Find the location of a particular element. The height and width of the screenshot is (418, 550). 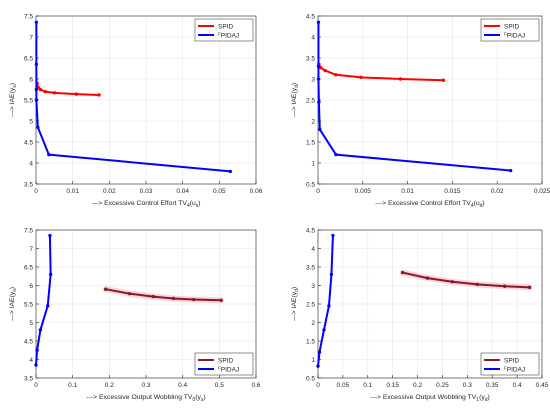

y-tick-label: 6.5 is located at coordinates (28, 267).